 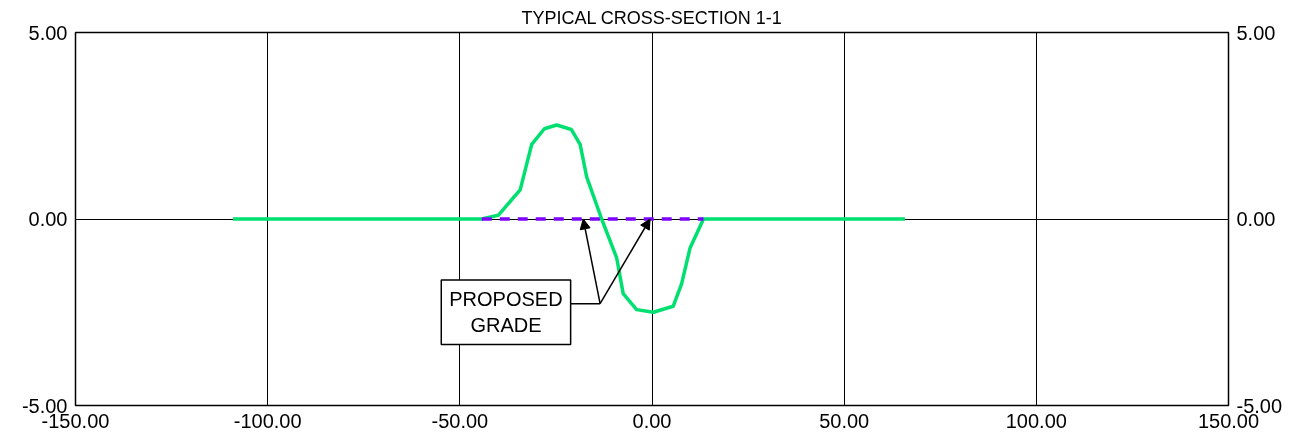 I want to click on x-tick-label: 0.00, so click(x=652, y=420).